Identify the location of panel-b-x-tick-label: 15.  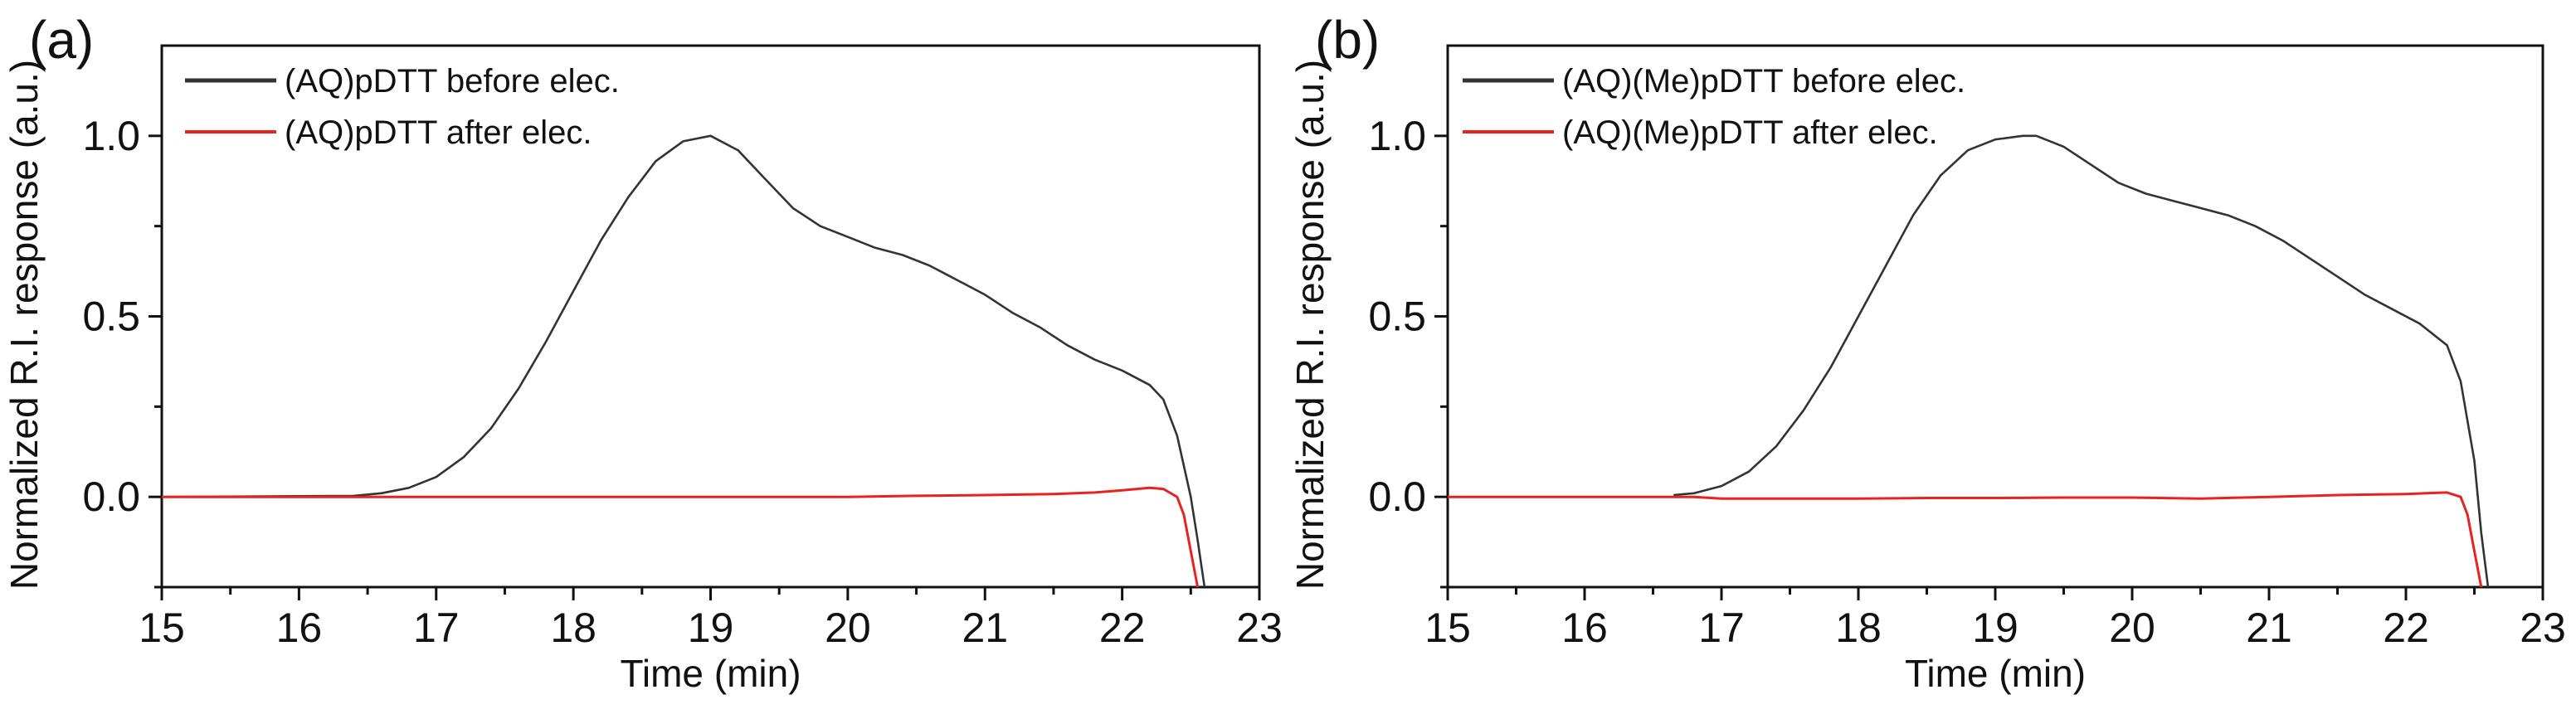
(1447, 628).